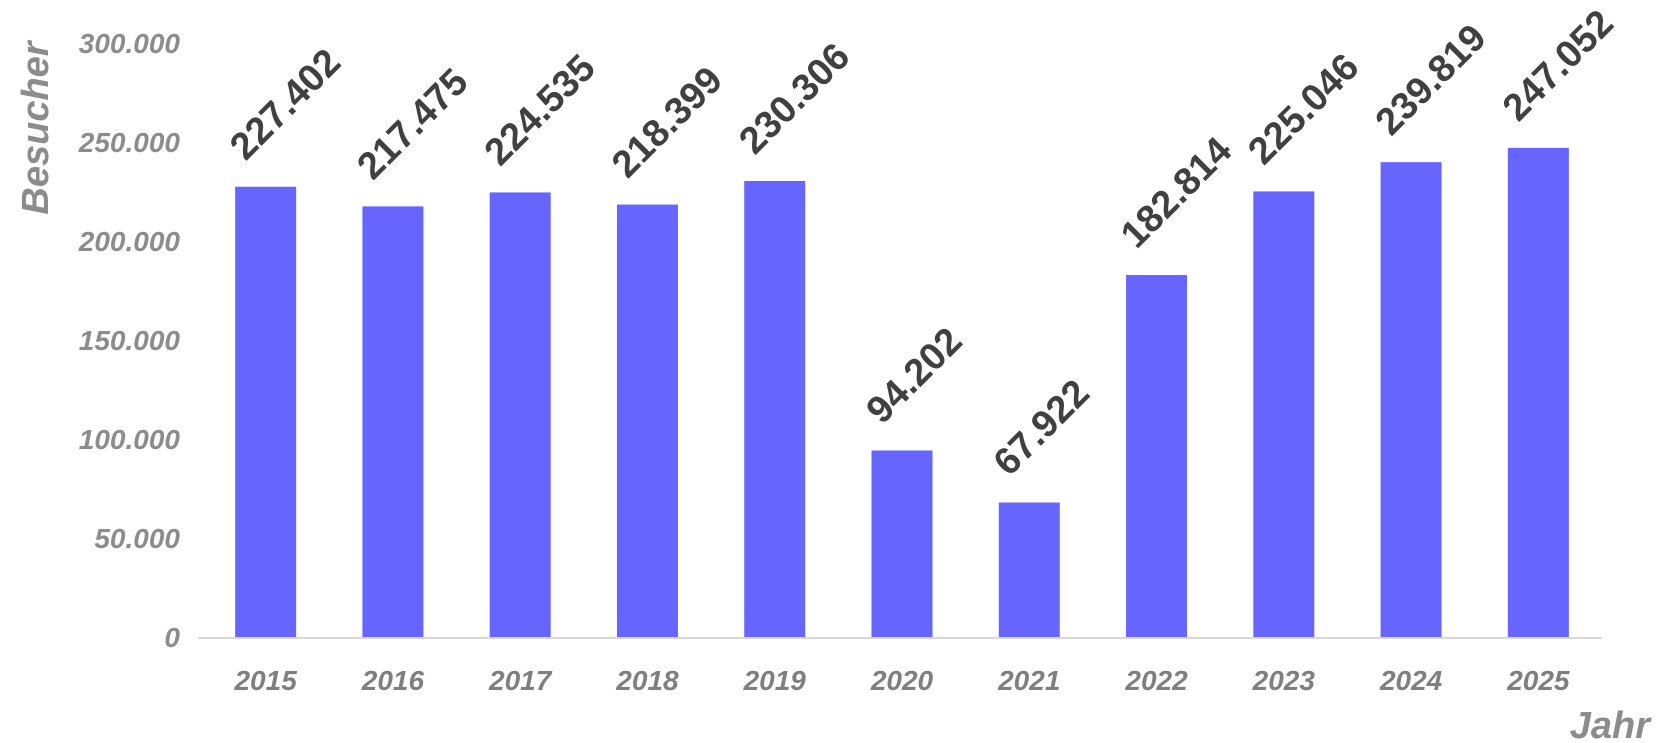 Image resolution: width=1658 pixels, height=743 pixels. What do you see at coordinates (902, 543) in the screenshot?
I see `bar-2020` at bounding box center [902, 543].